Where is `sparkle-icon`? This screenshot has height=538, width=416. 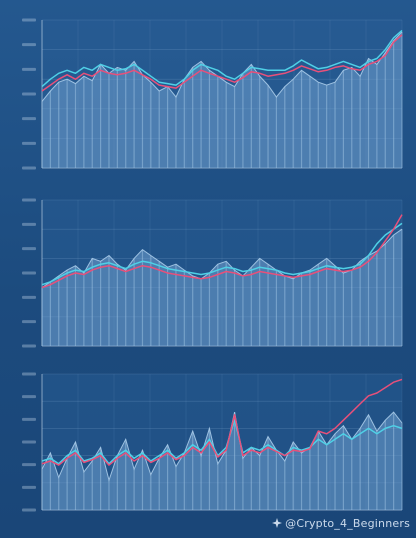 sparkle-icon is located at coordinates (277, 523).